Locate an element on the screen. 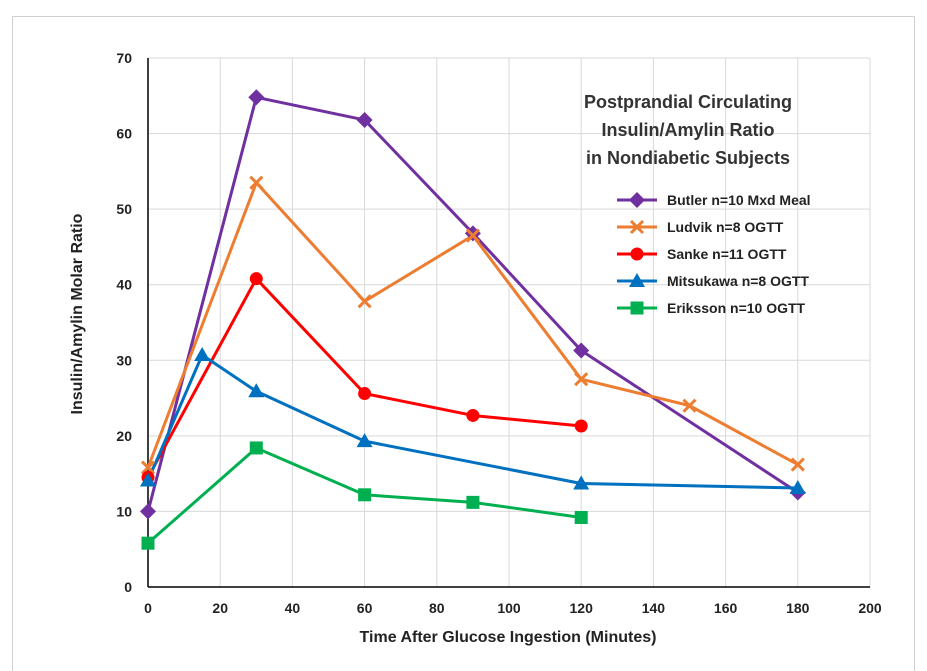 This screenshot has width=927, height=671. legend-label: Butler n=10 Mxd Meal is located at coordinates (739, 200).